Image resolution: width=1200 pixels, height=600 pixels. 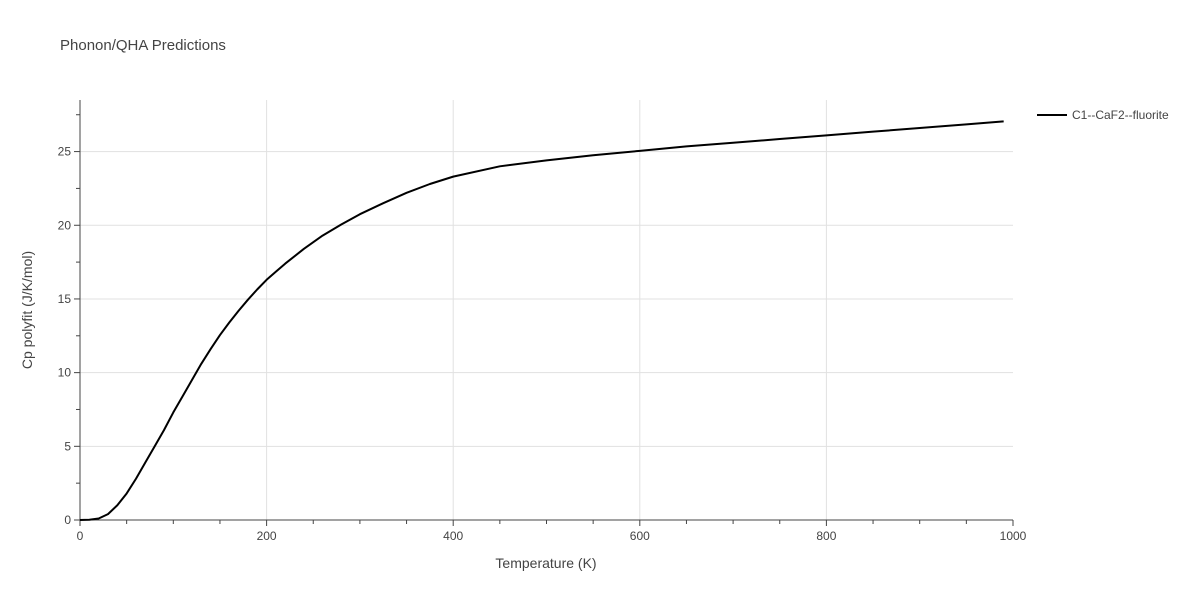 What do you see at coordinates (453, 536) in the screenshot?
I see `x-tick-label: 400` at bounding box center [453, 536].